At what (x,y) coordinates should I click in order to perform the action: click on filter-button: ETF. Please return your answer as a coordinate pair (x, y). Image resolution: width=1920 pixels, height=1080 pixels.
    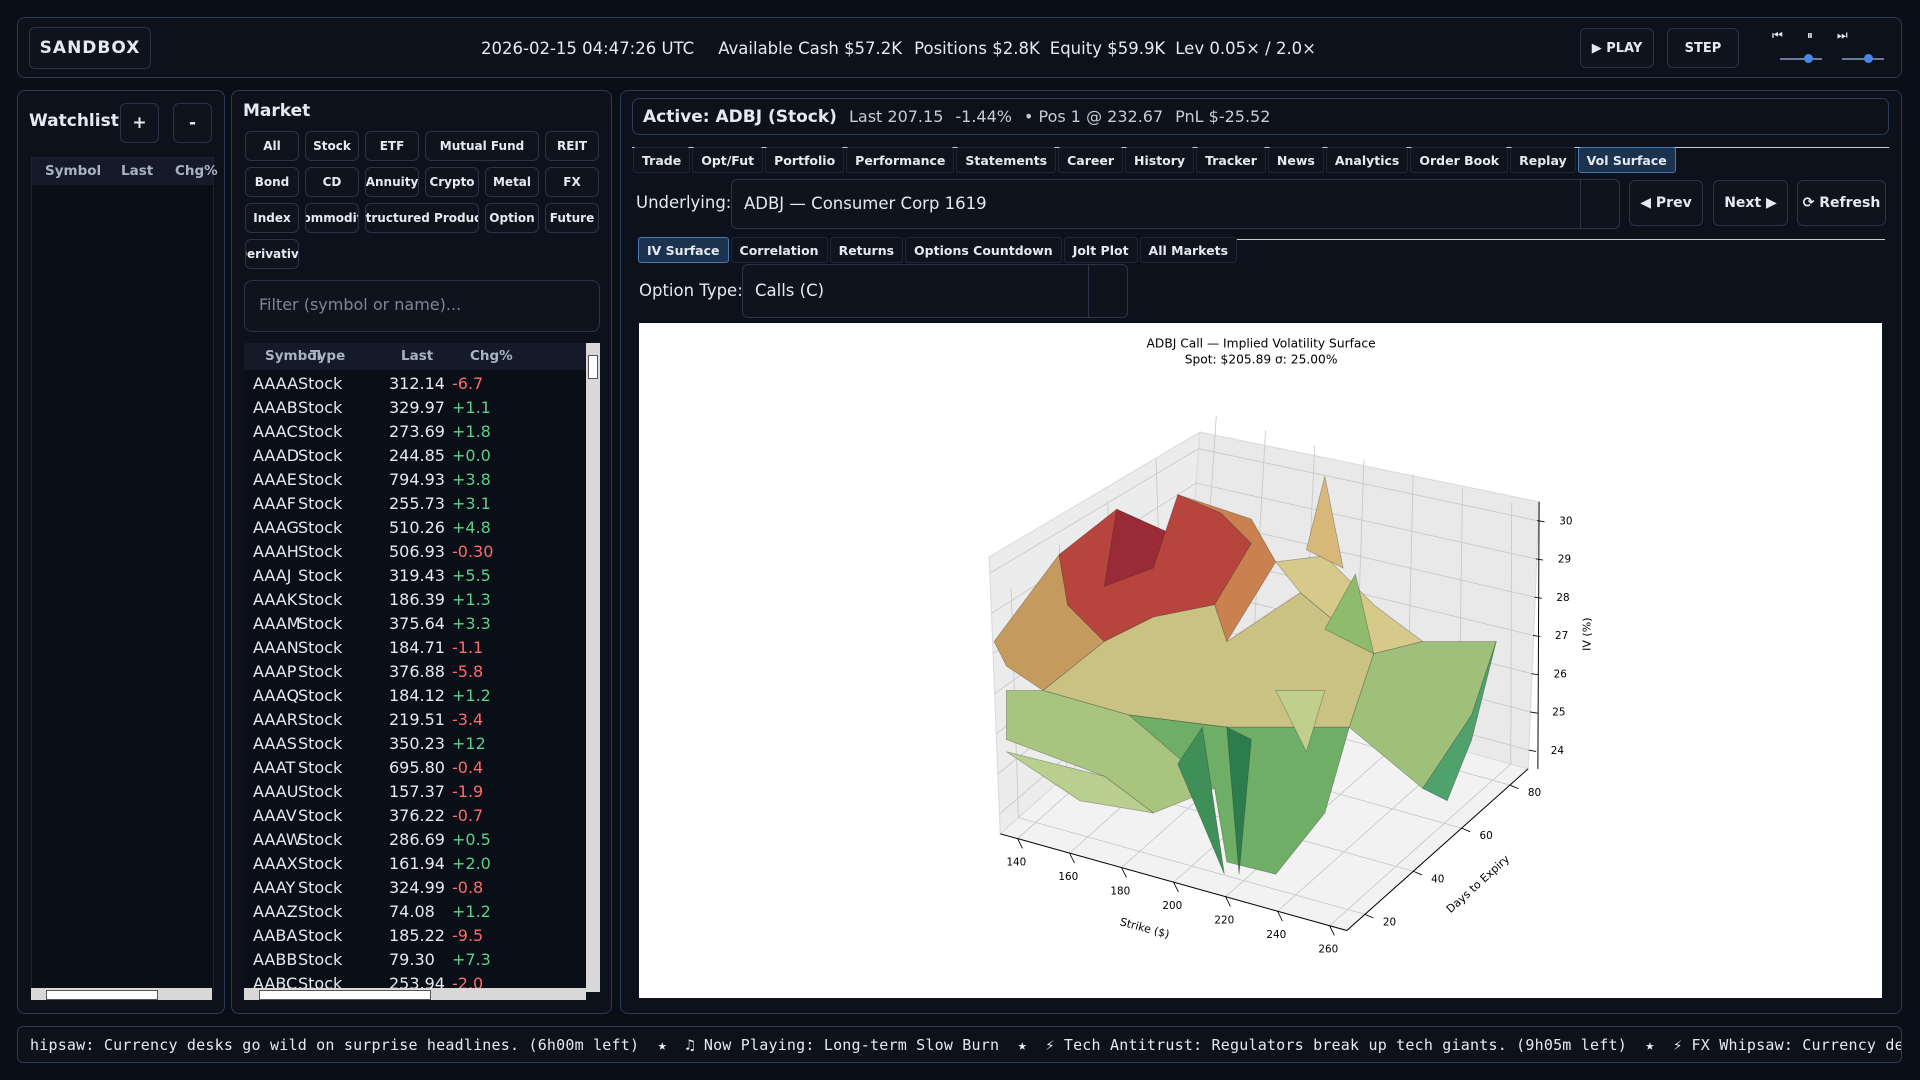
    Looking at the image, I should click on (392, 146).